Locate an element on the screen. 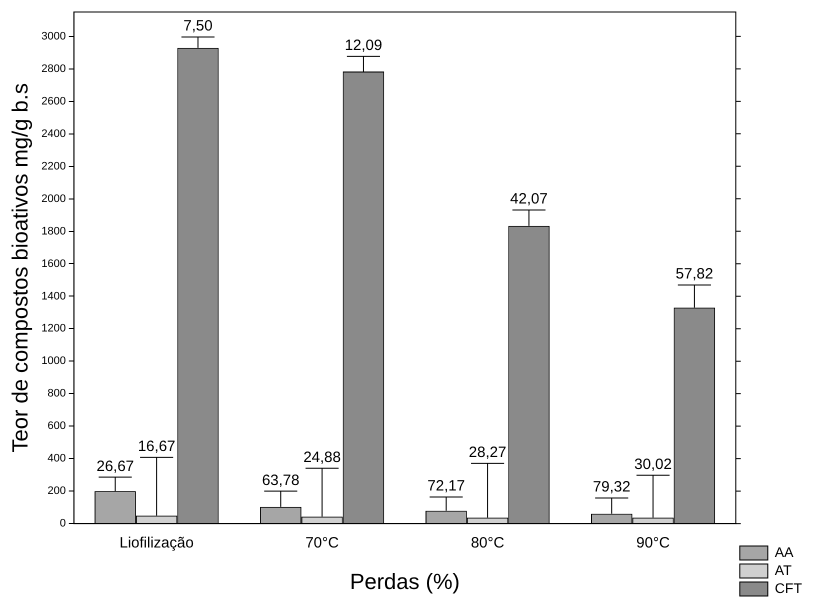 The height and width of the screenshot is (606, 822). annotation: 24,88 is located at coordinates (322, 457).